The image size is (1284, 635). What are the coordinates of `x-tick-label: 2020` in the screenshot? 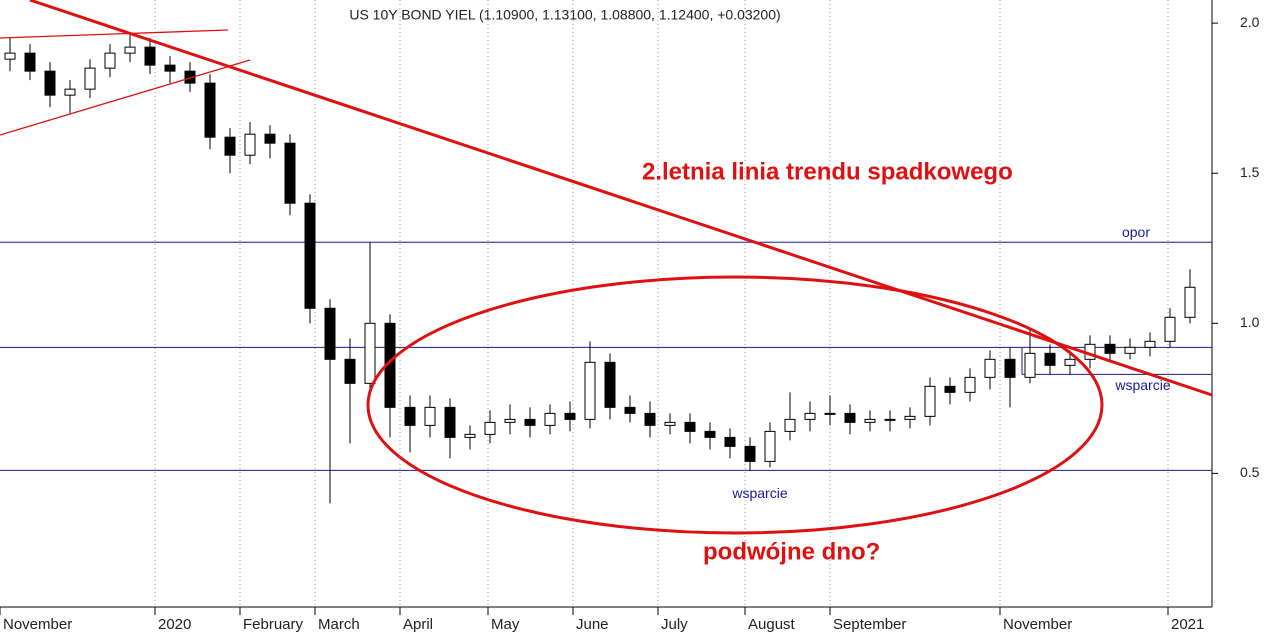 It's located at (174, 624).